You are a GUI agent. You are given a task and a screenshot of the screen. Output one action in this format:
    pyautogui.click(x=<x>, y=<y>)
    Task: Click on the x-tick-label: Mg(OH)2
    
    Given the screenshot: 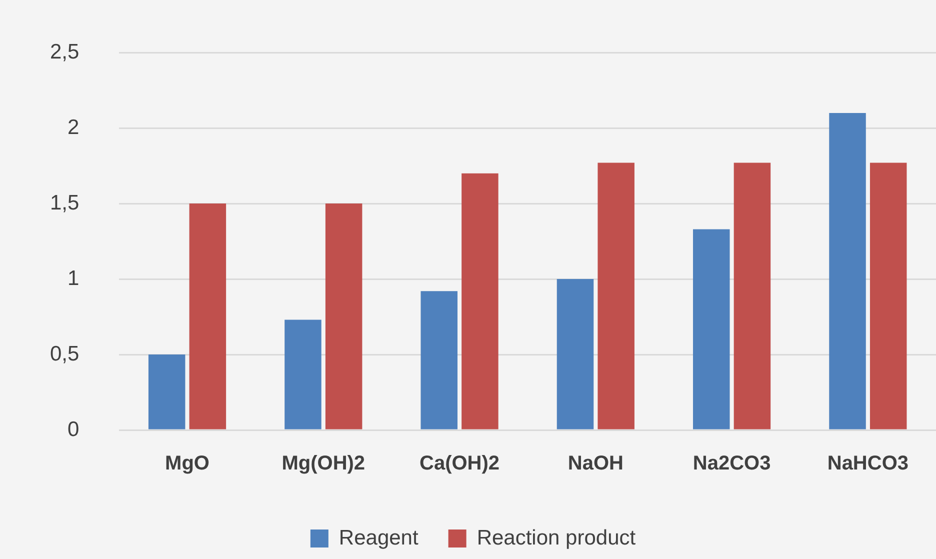 What is the action you would take?
    pyautogui.click(x=324, y=463)
    